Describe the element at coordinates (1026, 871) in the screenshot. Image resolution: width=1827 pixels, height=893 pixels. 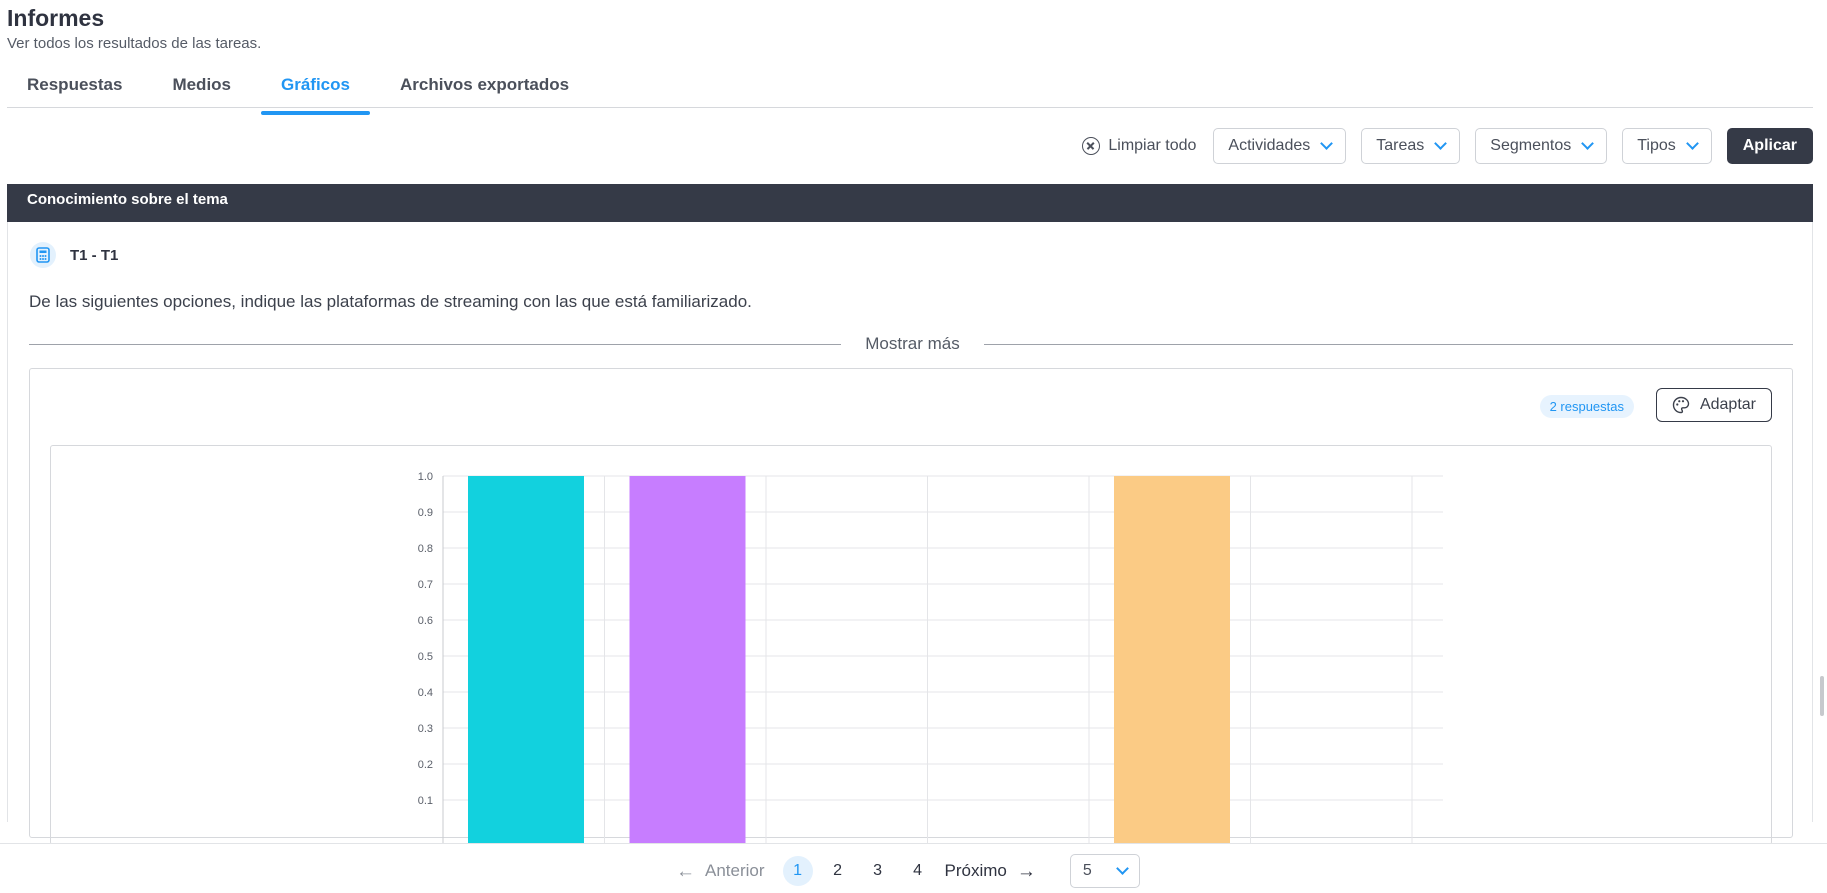
I see `arrow-right-icon: →` at that location.